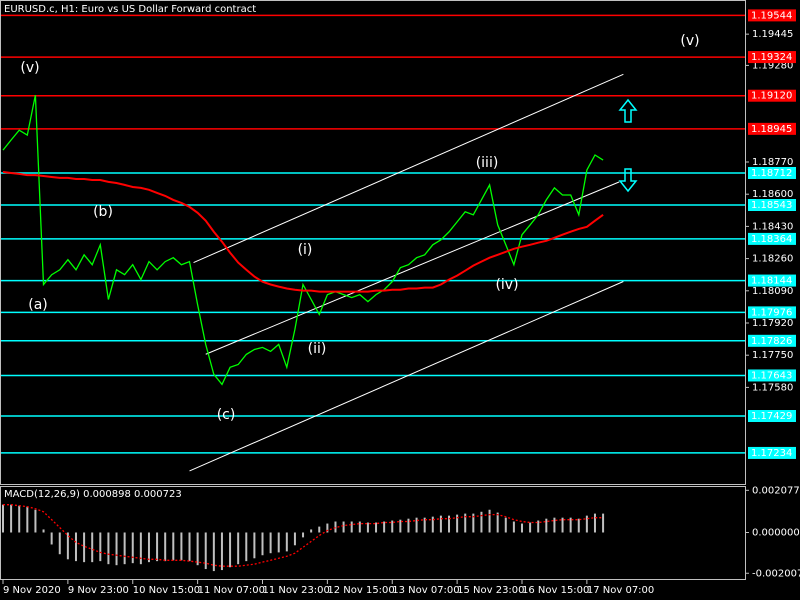 The image size is (800, 600). I want to click on x-tick-label: 9 Nov 2020, so click(32, 590).